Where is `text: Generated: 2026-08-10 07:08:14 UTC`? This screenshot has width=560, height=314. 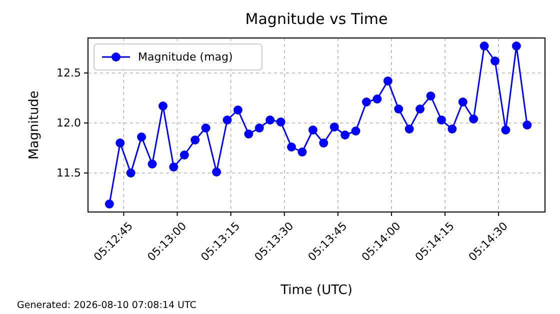 text: Generated: 2026-08-10 07:08:14 UTC is located at coordinates (107, 305).